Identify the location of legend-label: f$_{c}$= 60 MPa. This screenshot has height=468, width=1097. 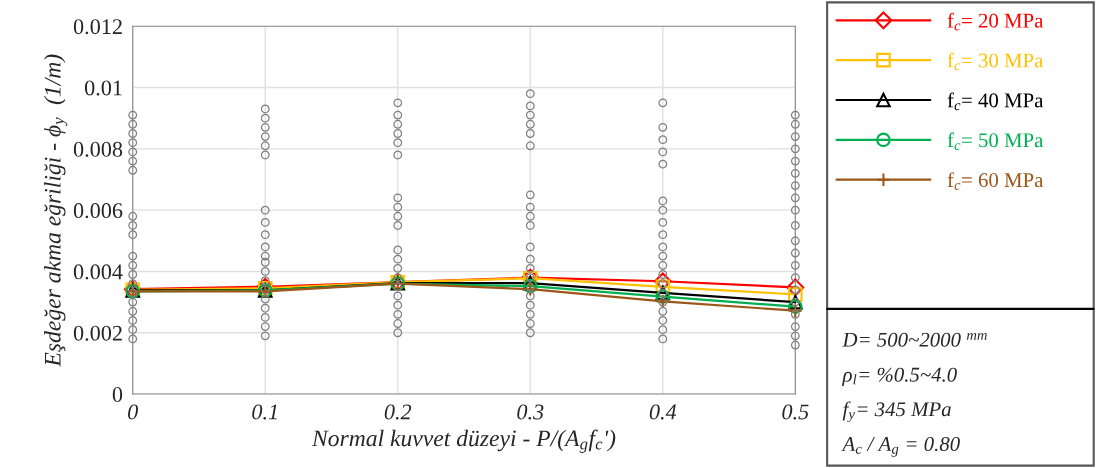
(995, 181).